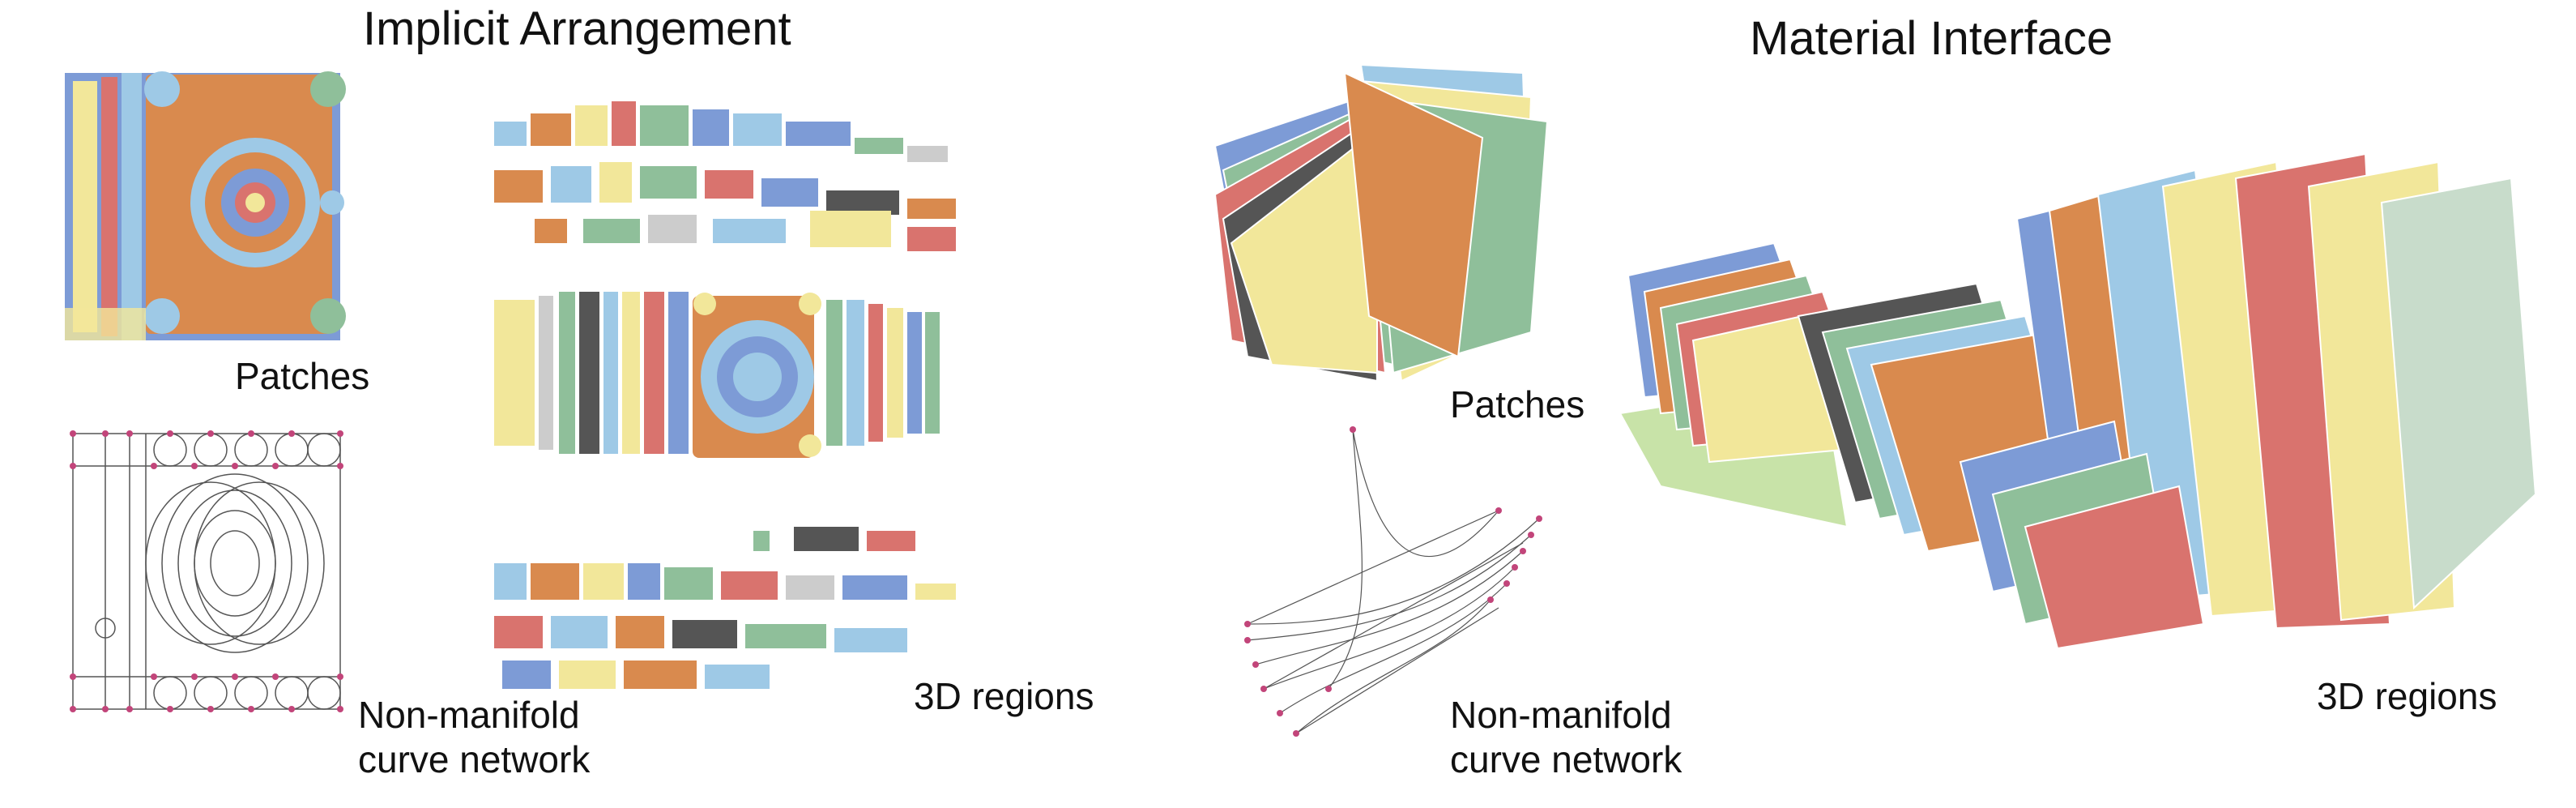  What do you see at coordinates (2407, 696) in the screenshot?
I see `right-regions-label: 3D regions` at bounding box center [2407, 696].